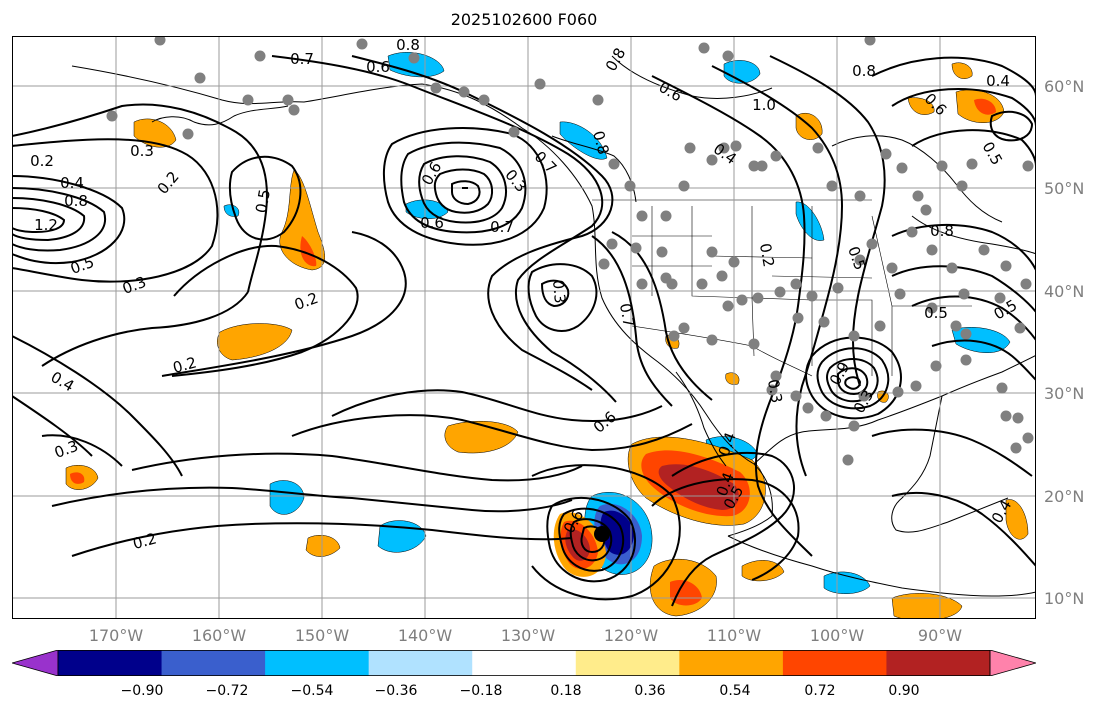 The width and height of the screenshot is (1105, 712). Describe the element at coordinates (627, 315) in the screenshot. I see `contour-label: 0.7` at that location.